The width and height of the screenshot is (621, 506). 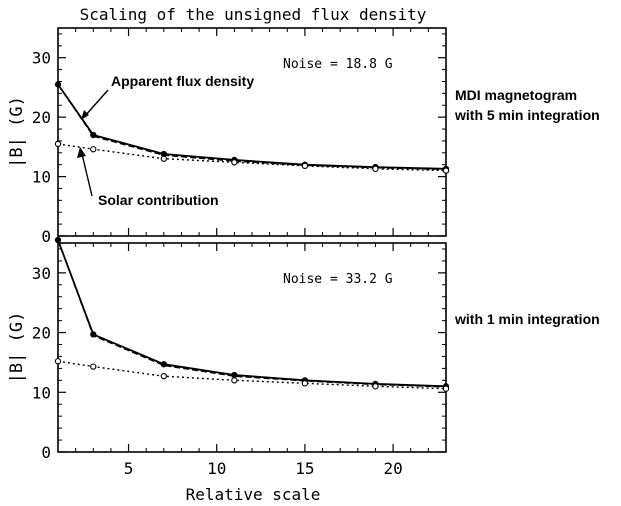 I want to click on callout-solar-contribution: Solar contribution, so click(x=158, y=200).